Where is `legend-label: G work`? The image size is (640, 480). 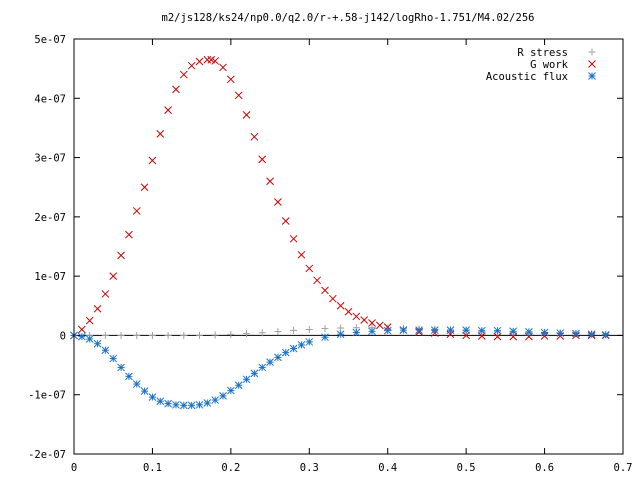
legend-label: G work is located at coordinates (549, 65).